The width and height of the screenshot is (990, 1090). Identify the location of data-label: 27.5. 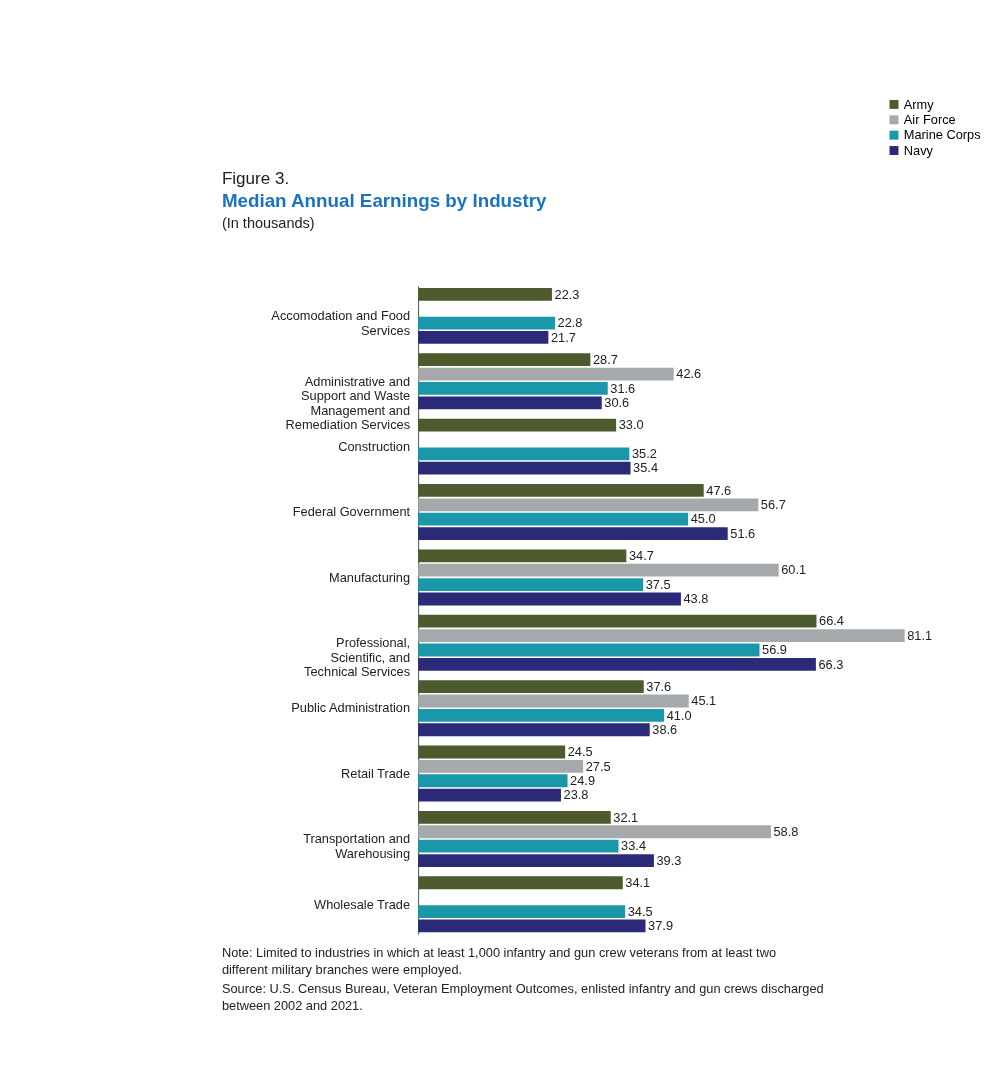
(598, 766).